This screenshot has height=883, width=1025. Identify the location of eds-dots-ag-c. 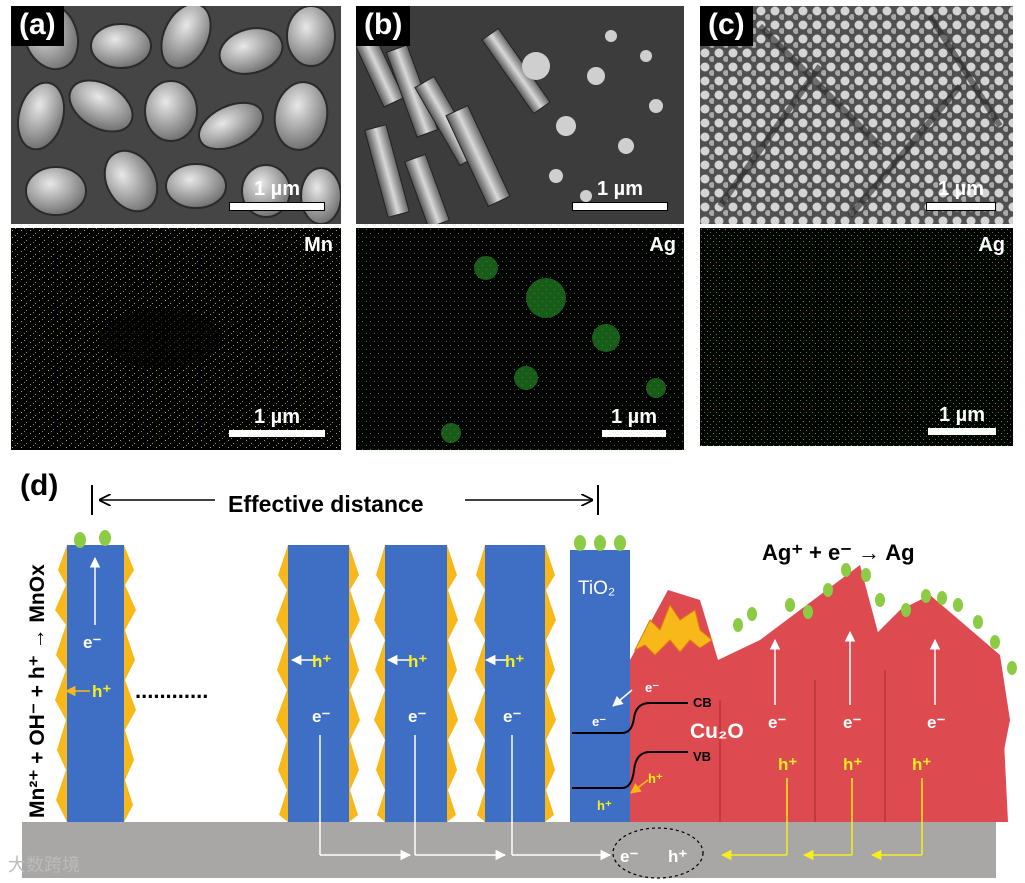
(856, 337).